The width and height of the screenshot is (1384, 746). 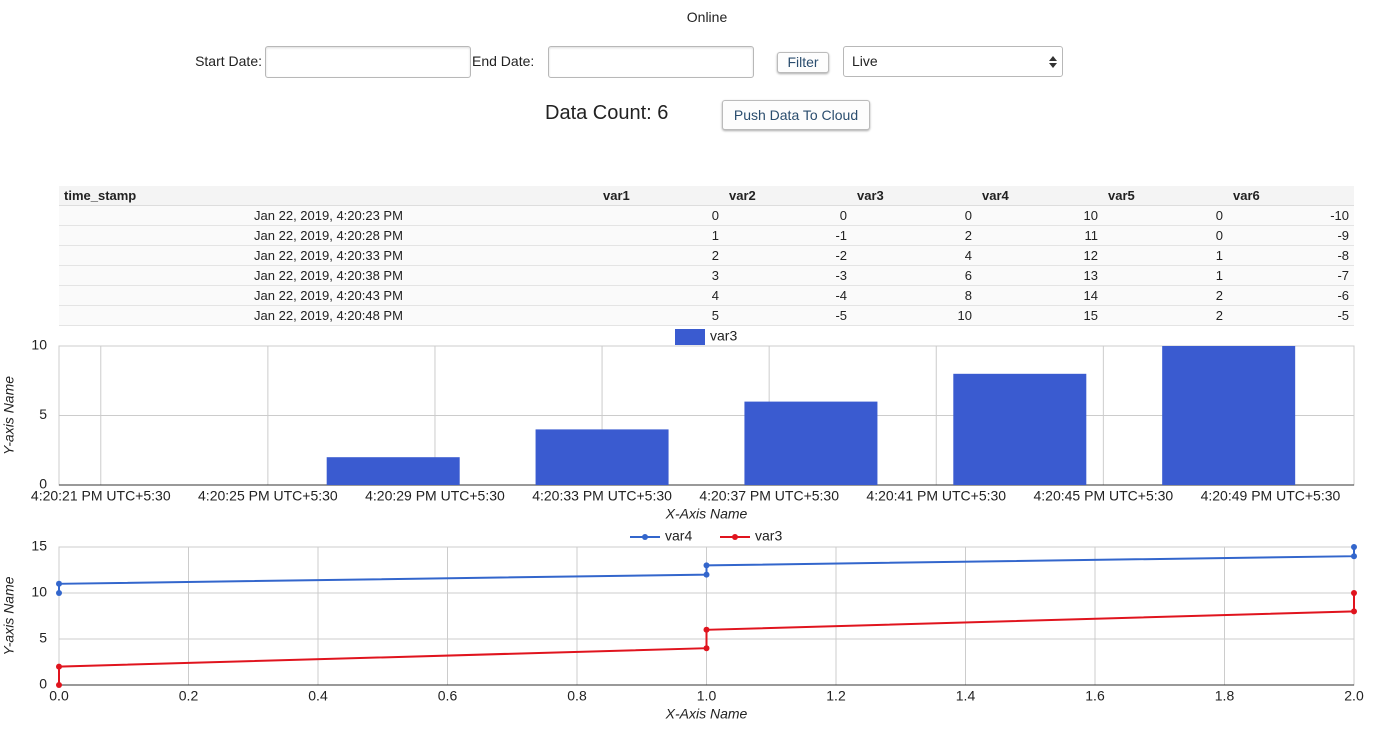 I want to click on x-tick-label: 1.4, so click(x=966, y=696).